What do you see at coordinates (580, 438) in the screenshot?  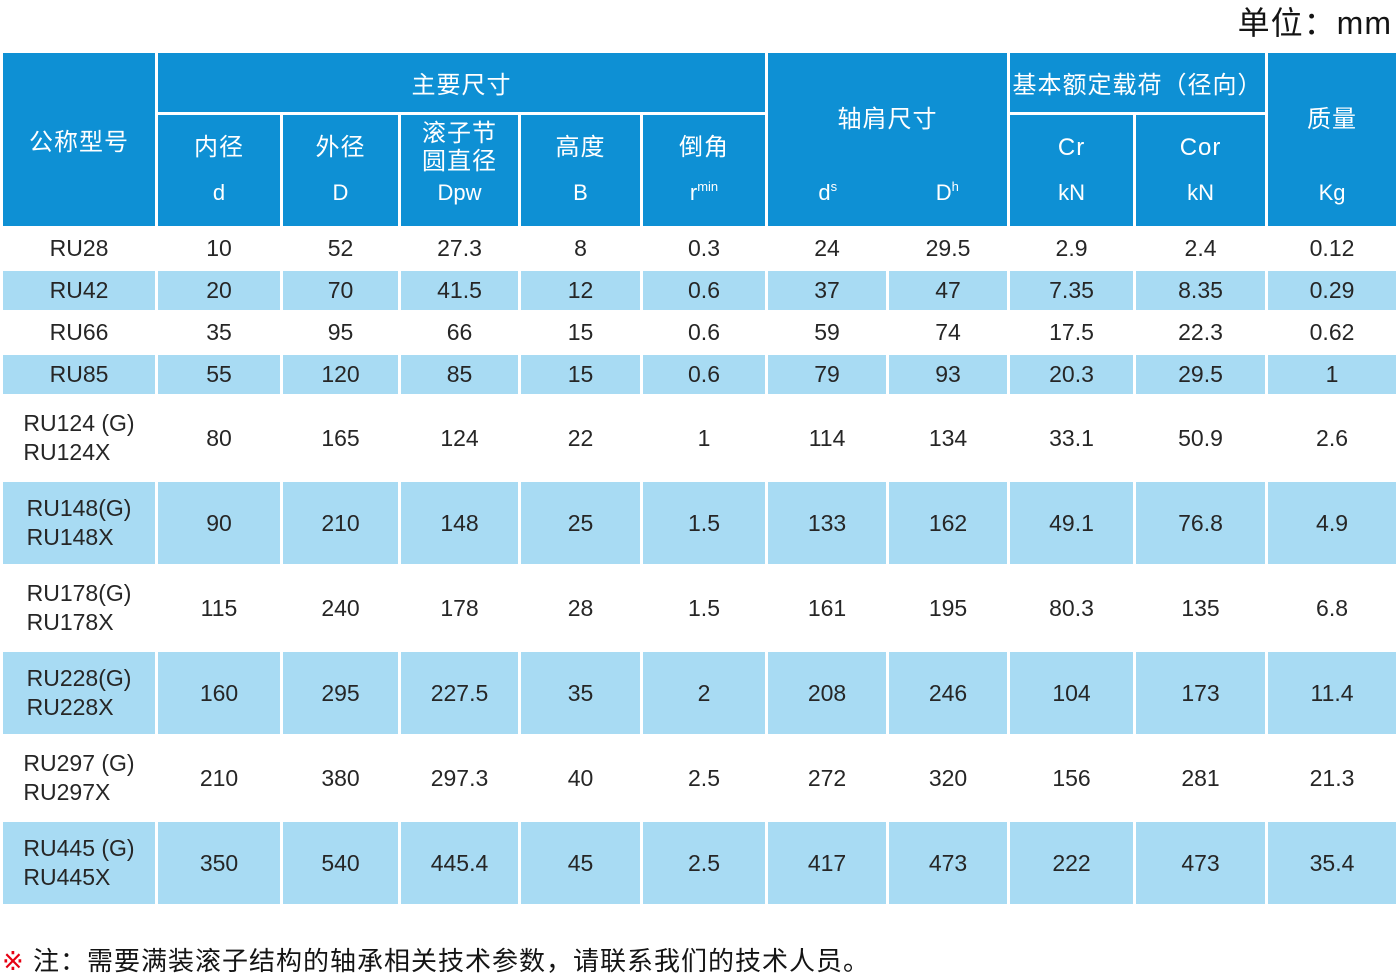 I see `cell-height: 22` at bounding box center [580, 438].